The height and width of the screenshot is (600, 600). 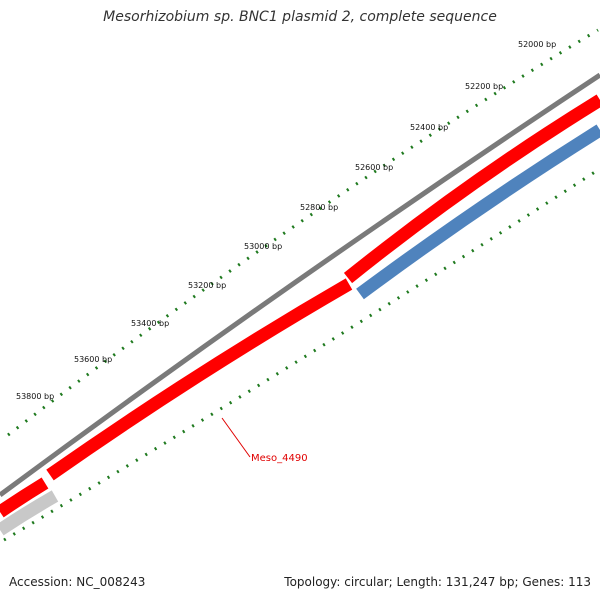 I want to click on tick-label-53400: 53400 bp, so click(x=150, y=323).